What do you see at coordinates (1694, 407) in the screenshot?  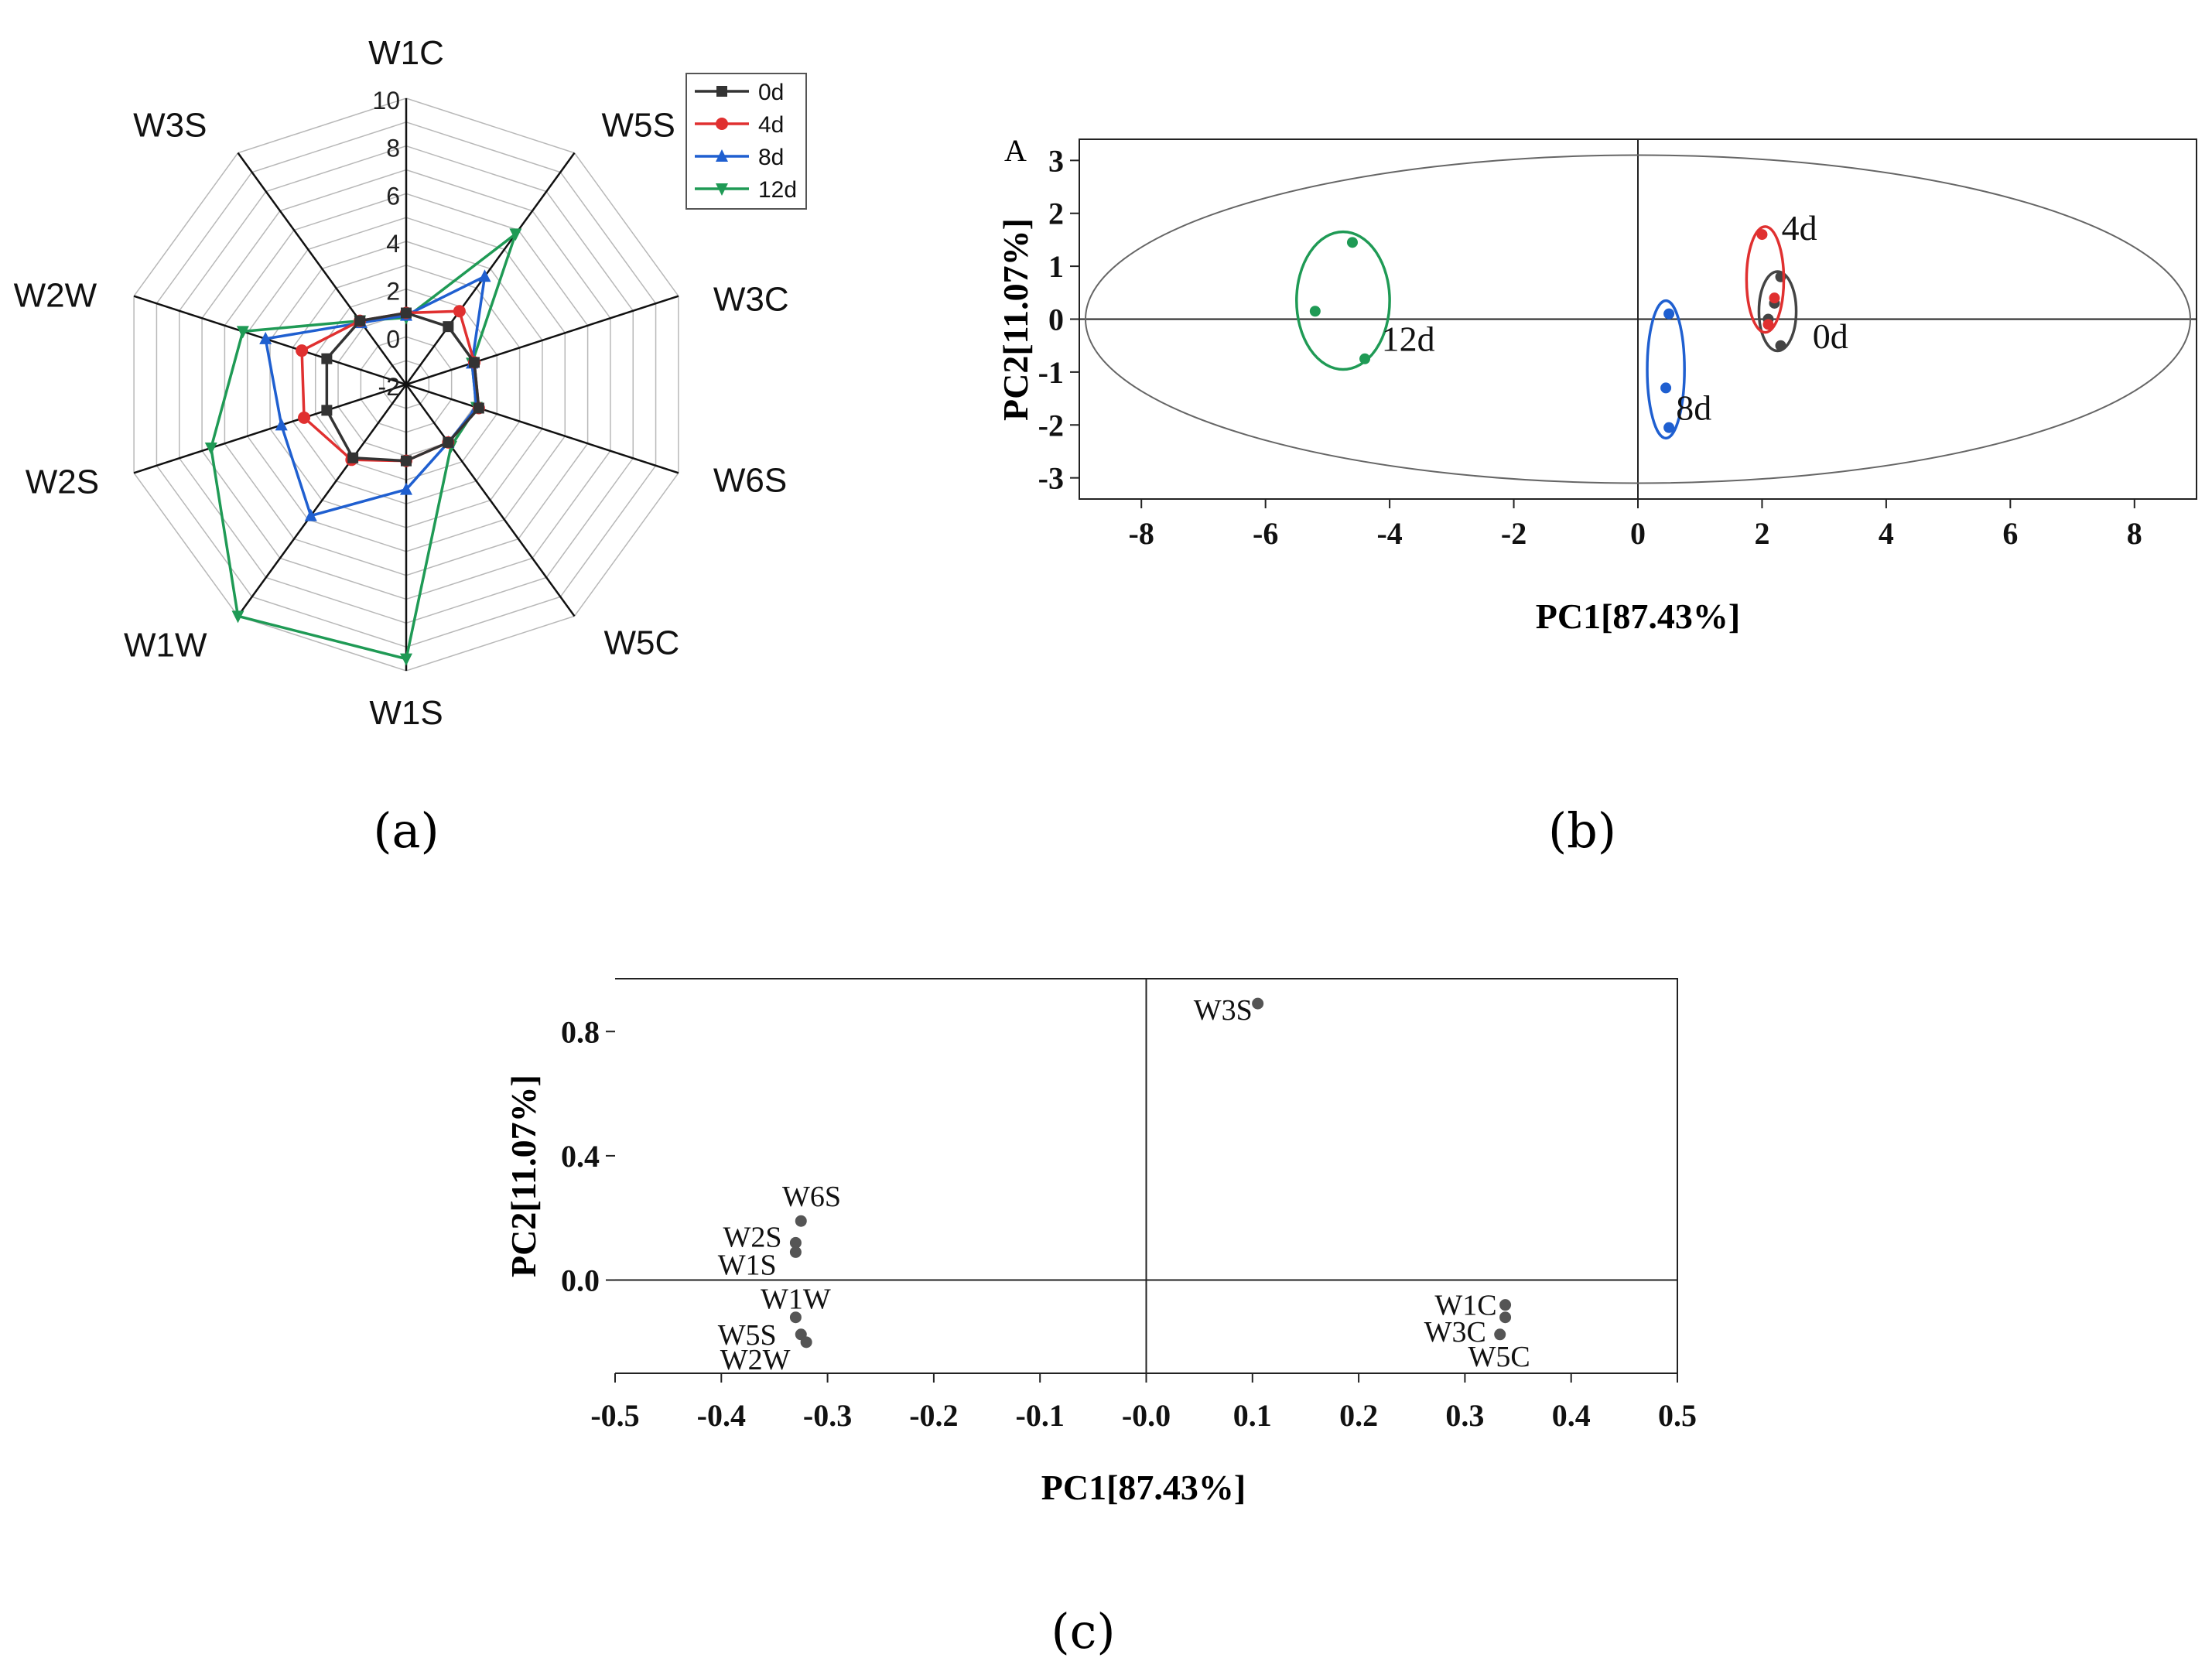 I see `group-label: 8d` at bounding box center [1694, 407].